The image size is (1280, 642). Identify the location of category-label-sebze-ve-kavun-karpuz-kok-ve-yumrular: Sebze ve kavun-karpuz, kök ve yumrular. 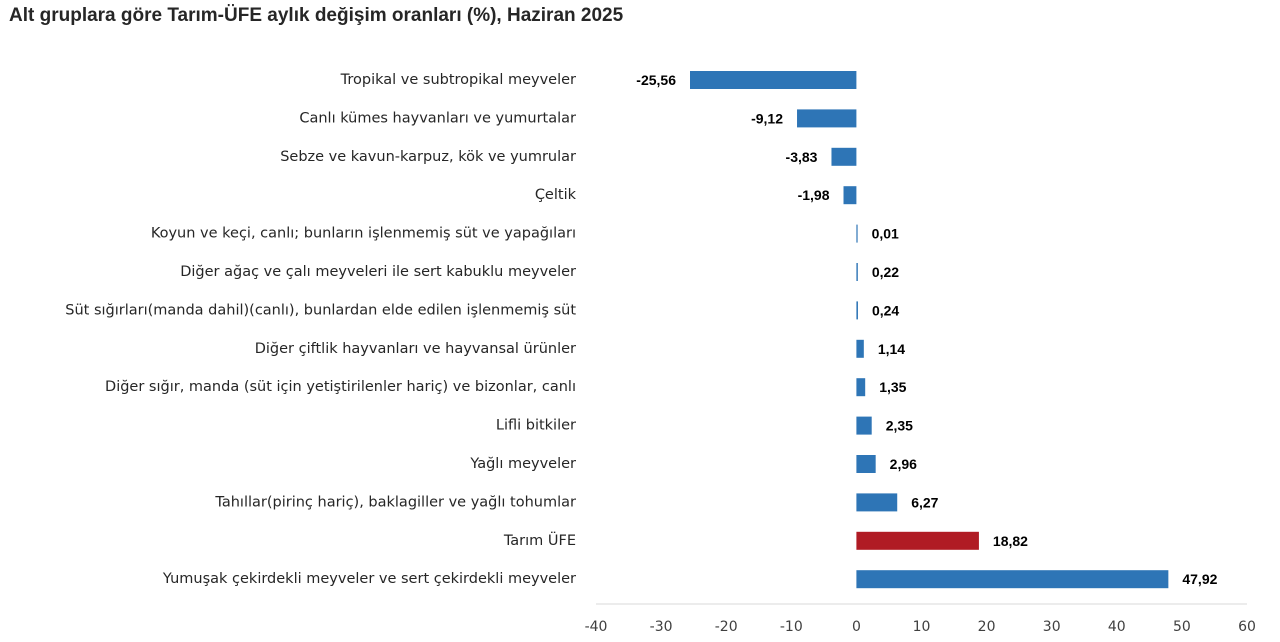
(428, 157).